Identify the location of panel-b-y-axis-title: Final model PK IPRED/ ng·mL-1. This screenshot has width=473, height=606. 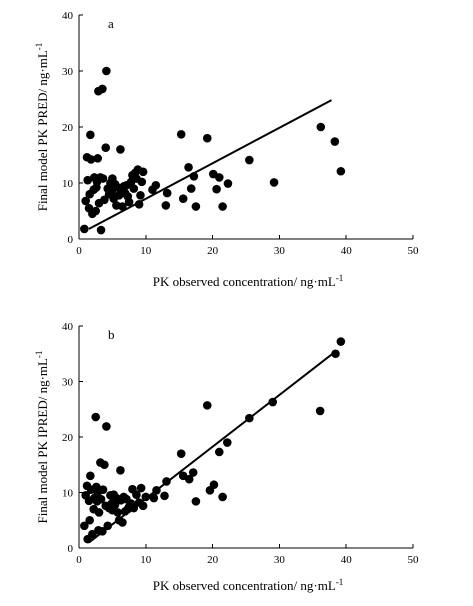
(42, 437).